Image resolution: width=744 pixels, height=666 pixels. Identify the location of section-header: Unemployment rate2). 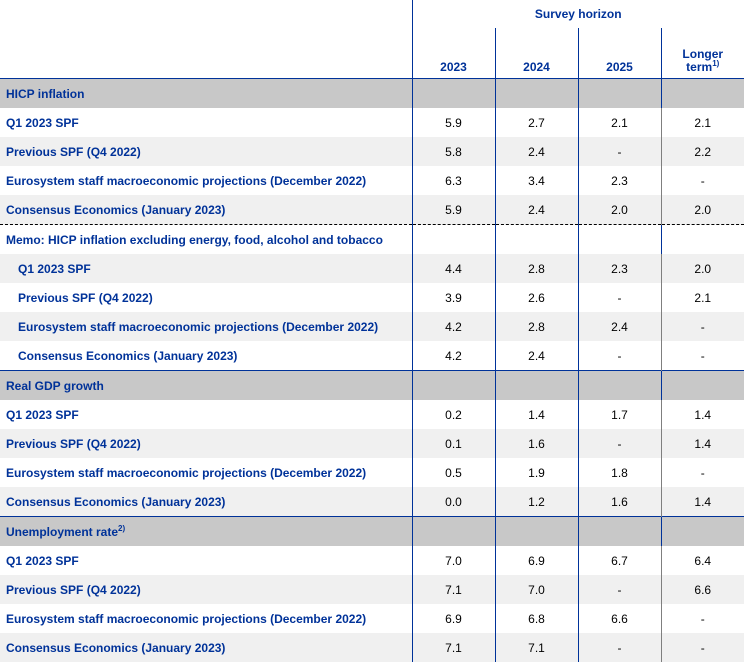
(372, 531).